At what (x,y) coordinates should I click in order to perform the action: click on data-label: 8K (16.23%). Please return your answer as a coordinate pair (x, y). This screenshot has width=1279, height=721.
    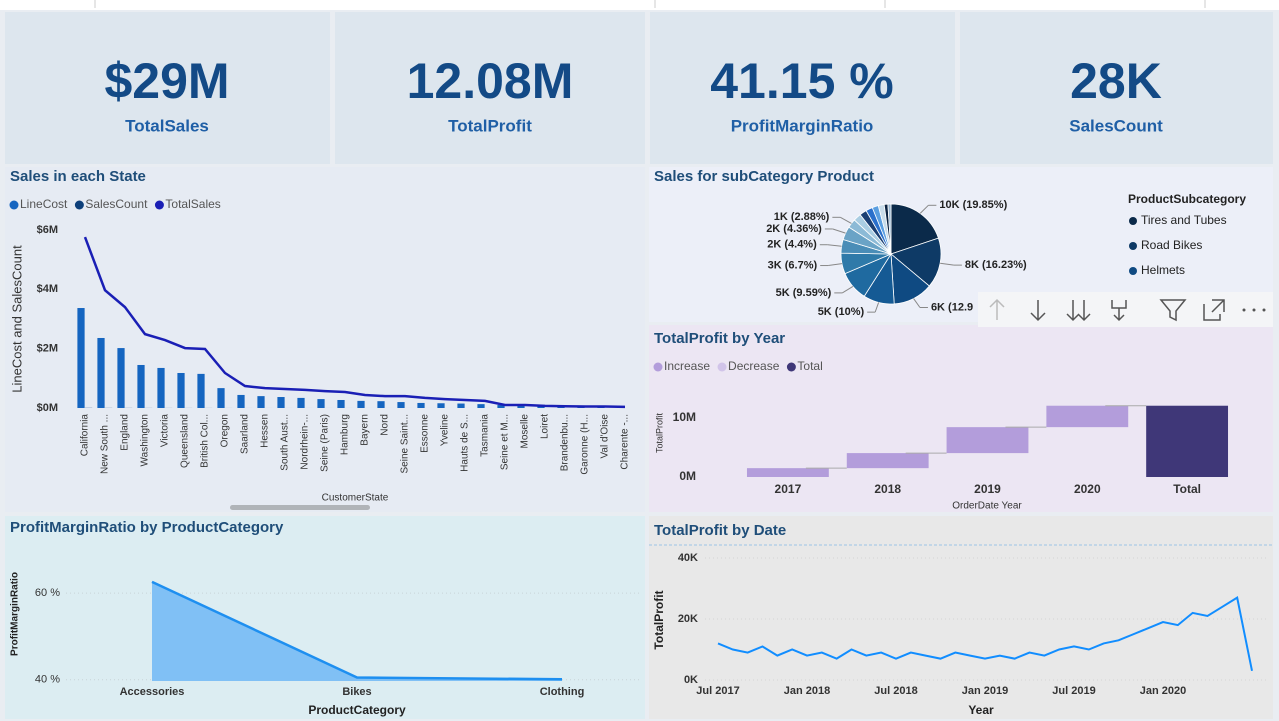
    Looking at the image, I should click on (996, 265).